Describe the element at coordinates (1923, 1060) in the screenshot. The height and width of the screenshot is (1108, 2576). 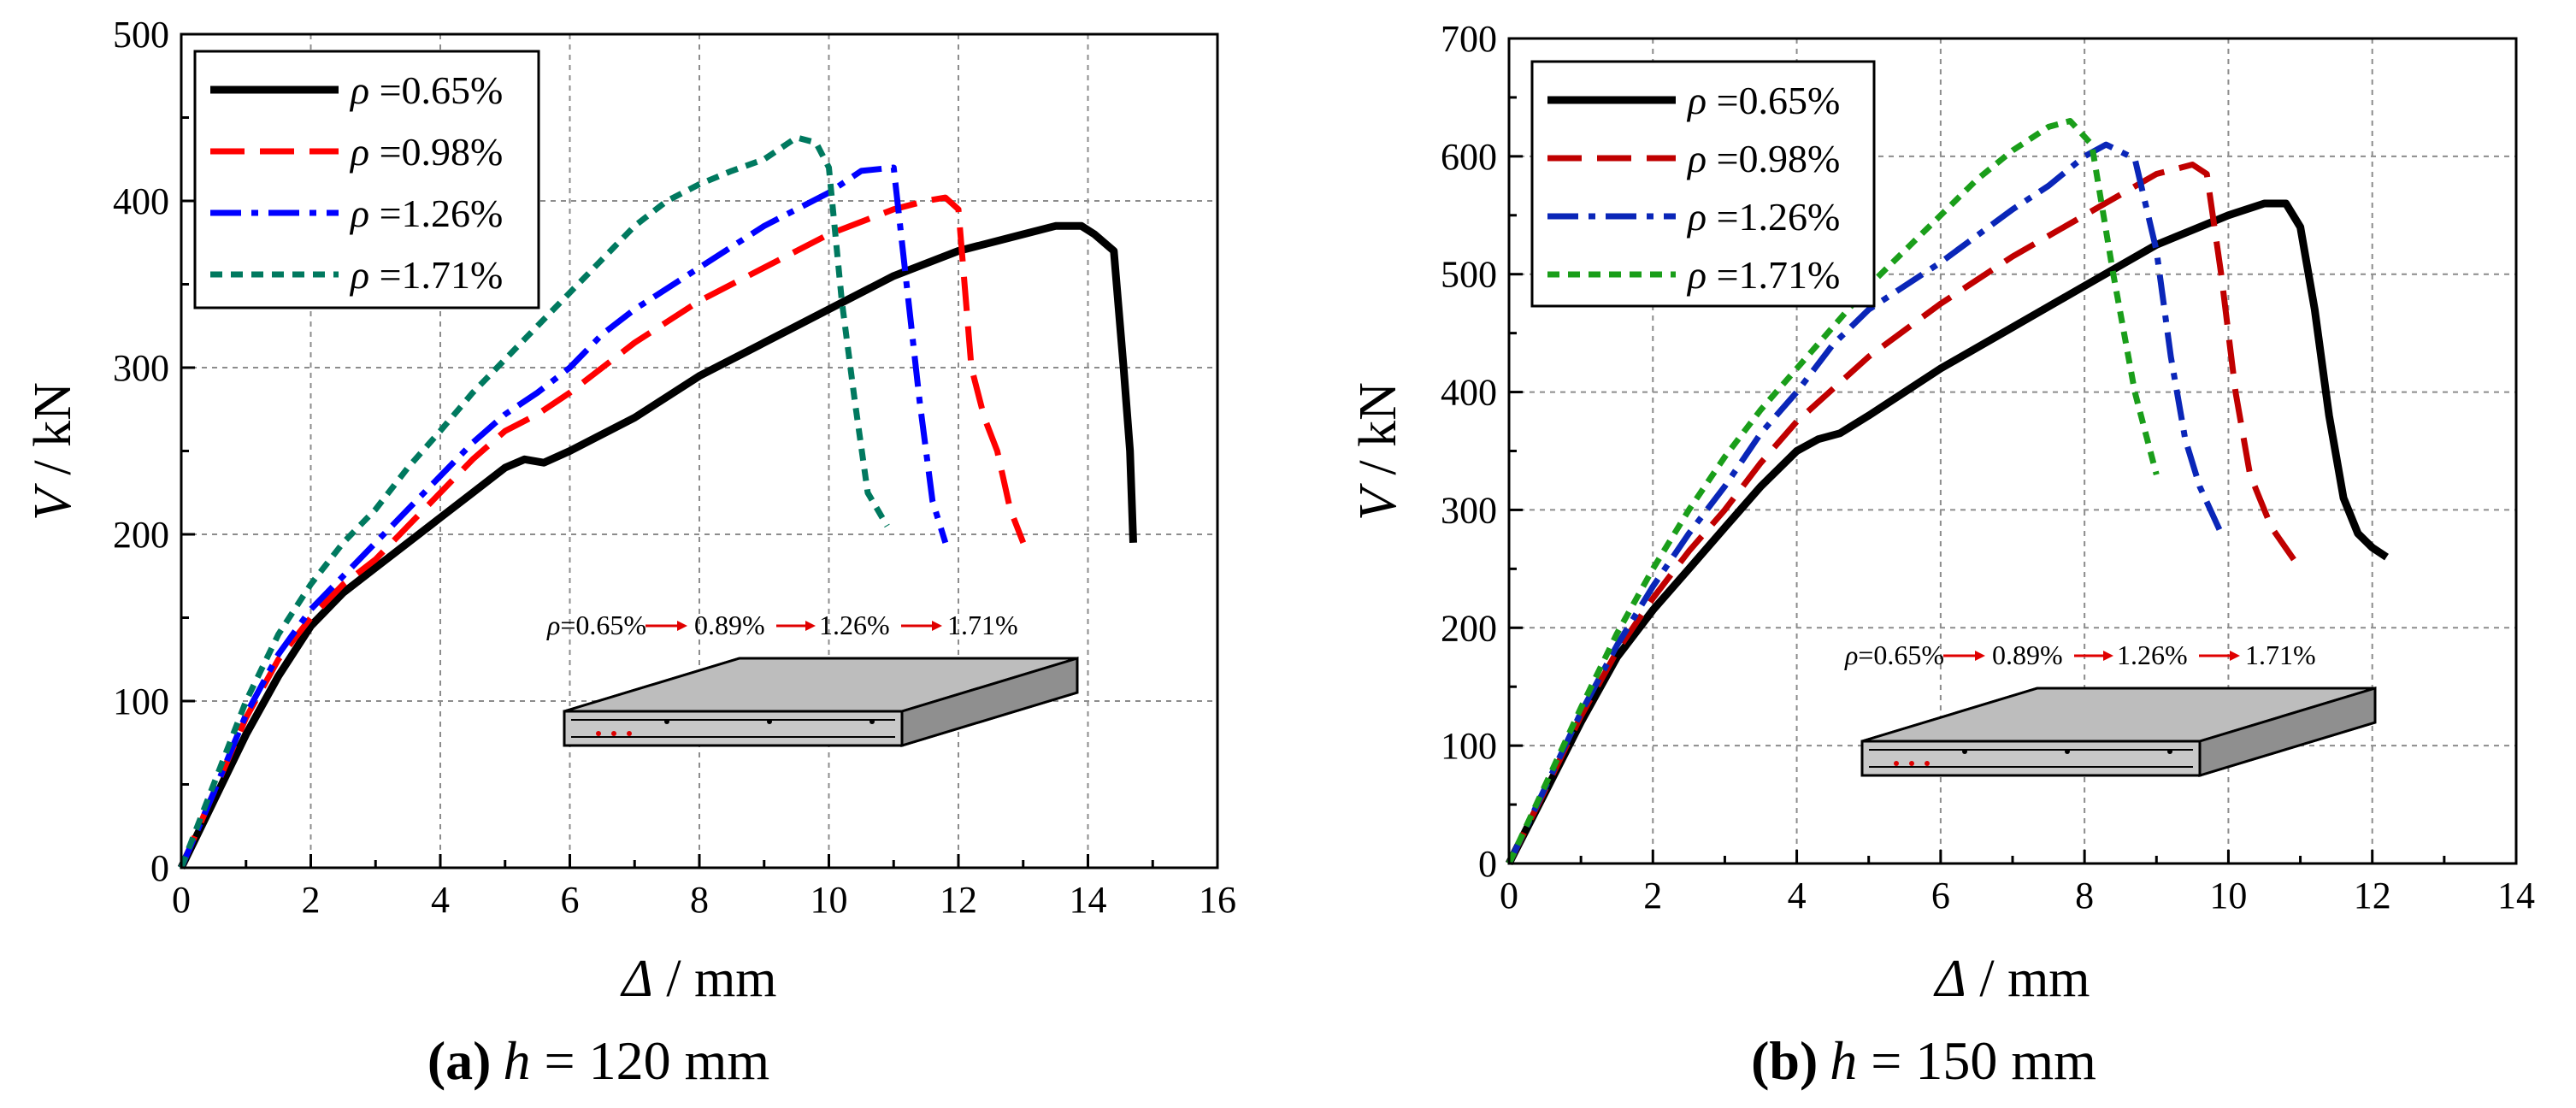
I see `caption-b: (b) h = 150 mm` at that location.